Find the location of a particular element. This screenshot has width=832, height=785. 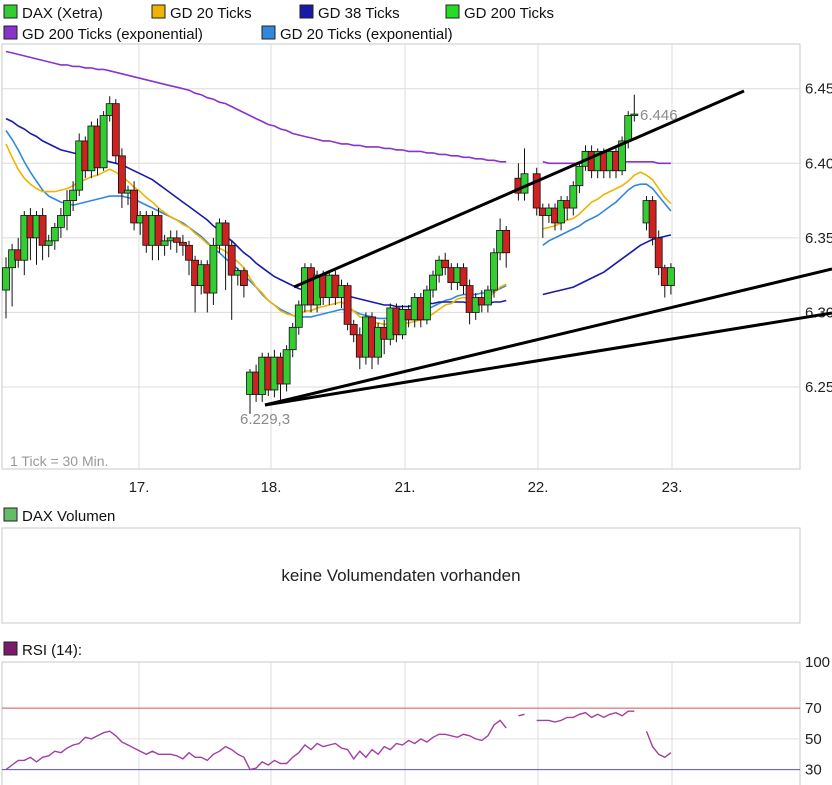

legend-item-gd200: GD 200 Ticks is located at coordinates (499, 13).